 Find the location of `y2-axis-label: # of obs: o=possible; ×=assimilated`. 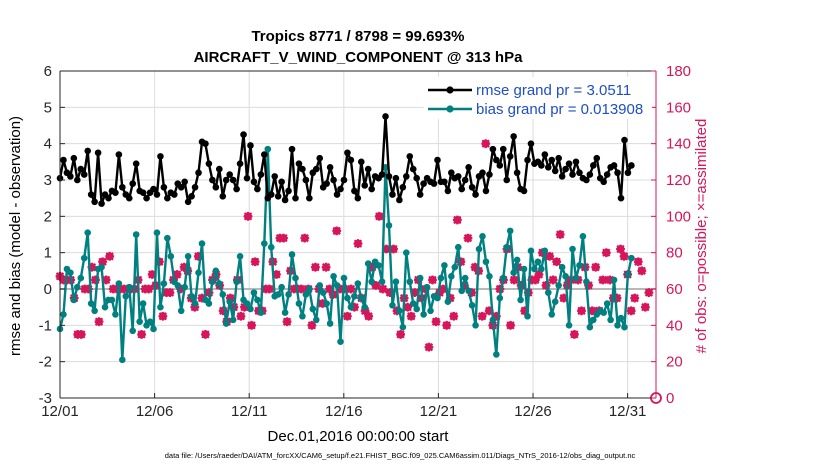

y2-axis-label: # of obs: o=possible; ×=assimilated is located at coordinates (701, 236).